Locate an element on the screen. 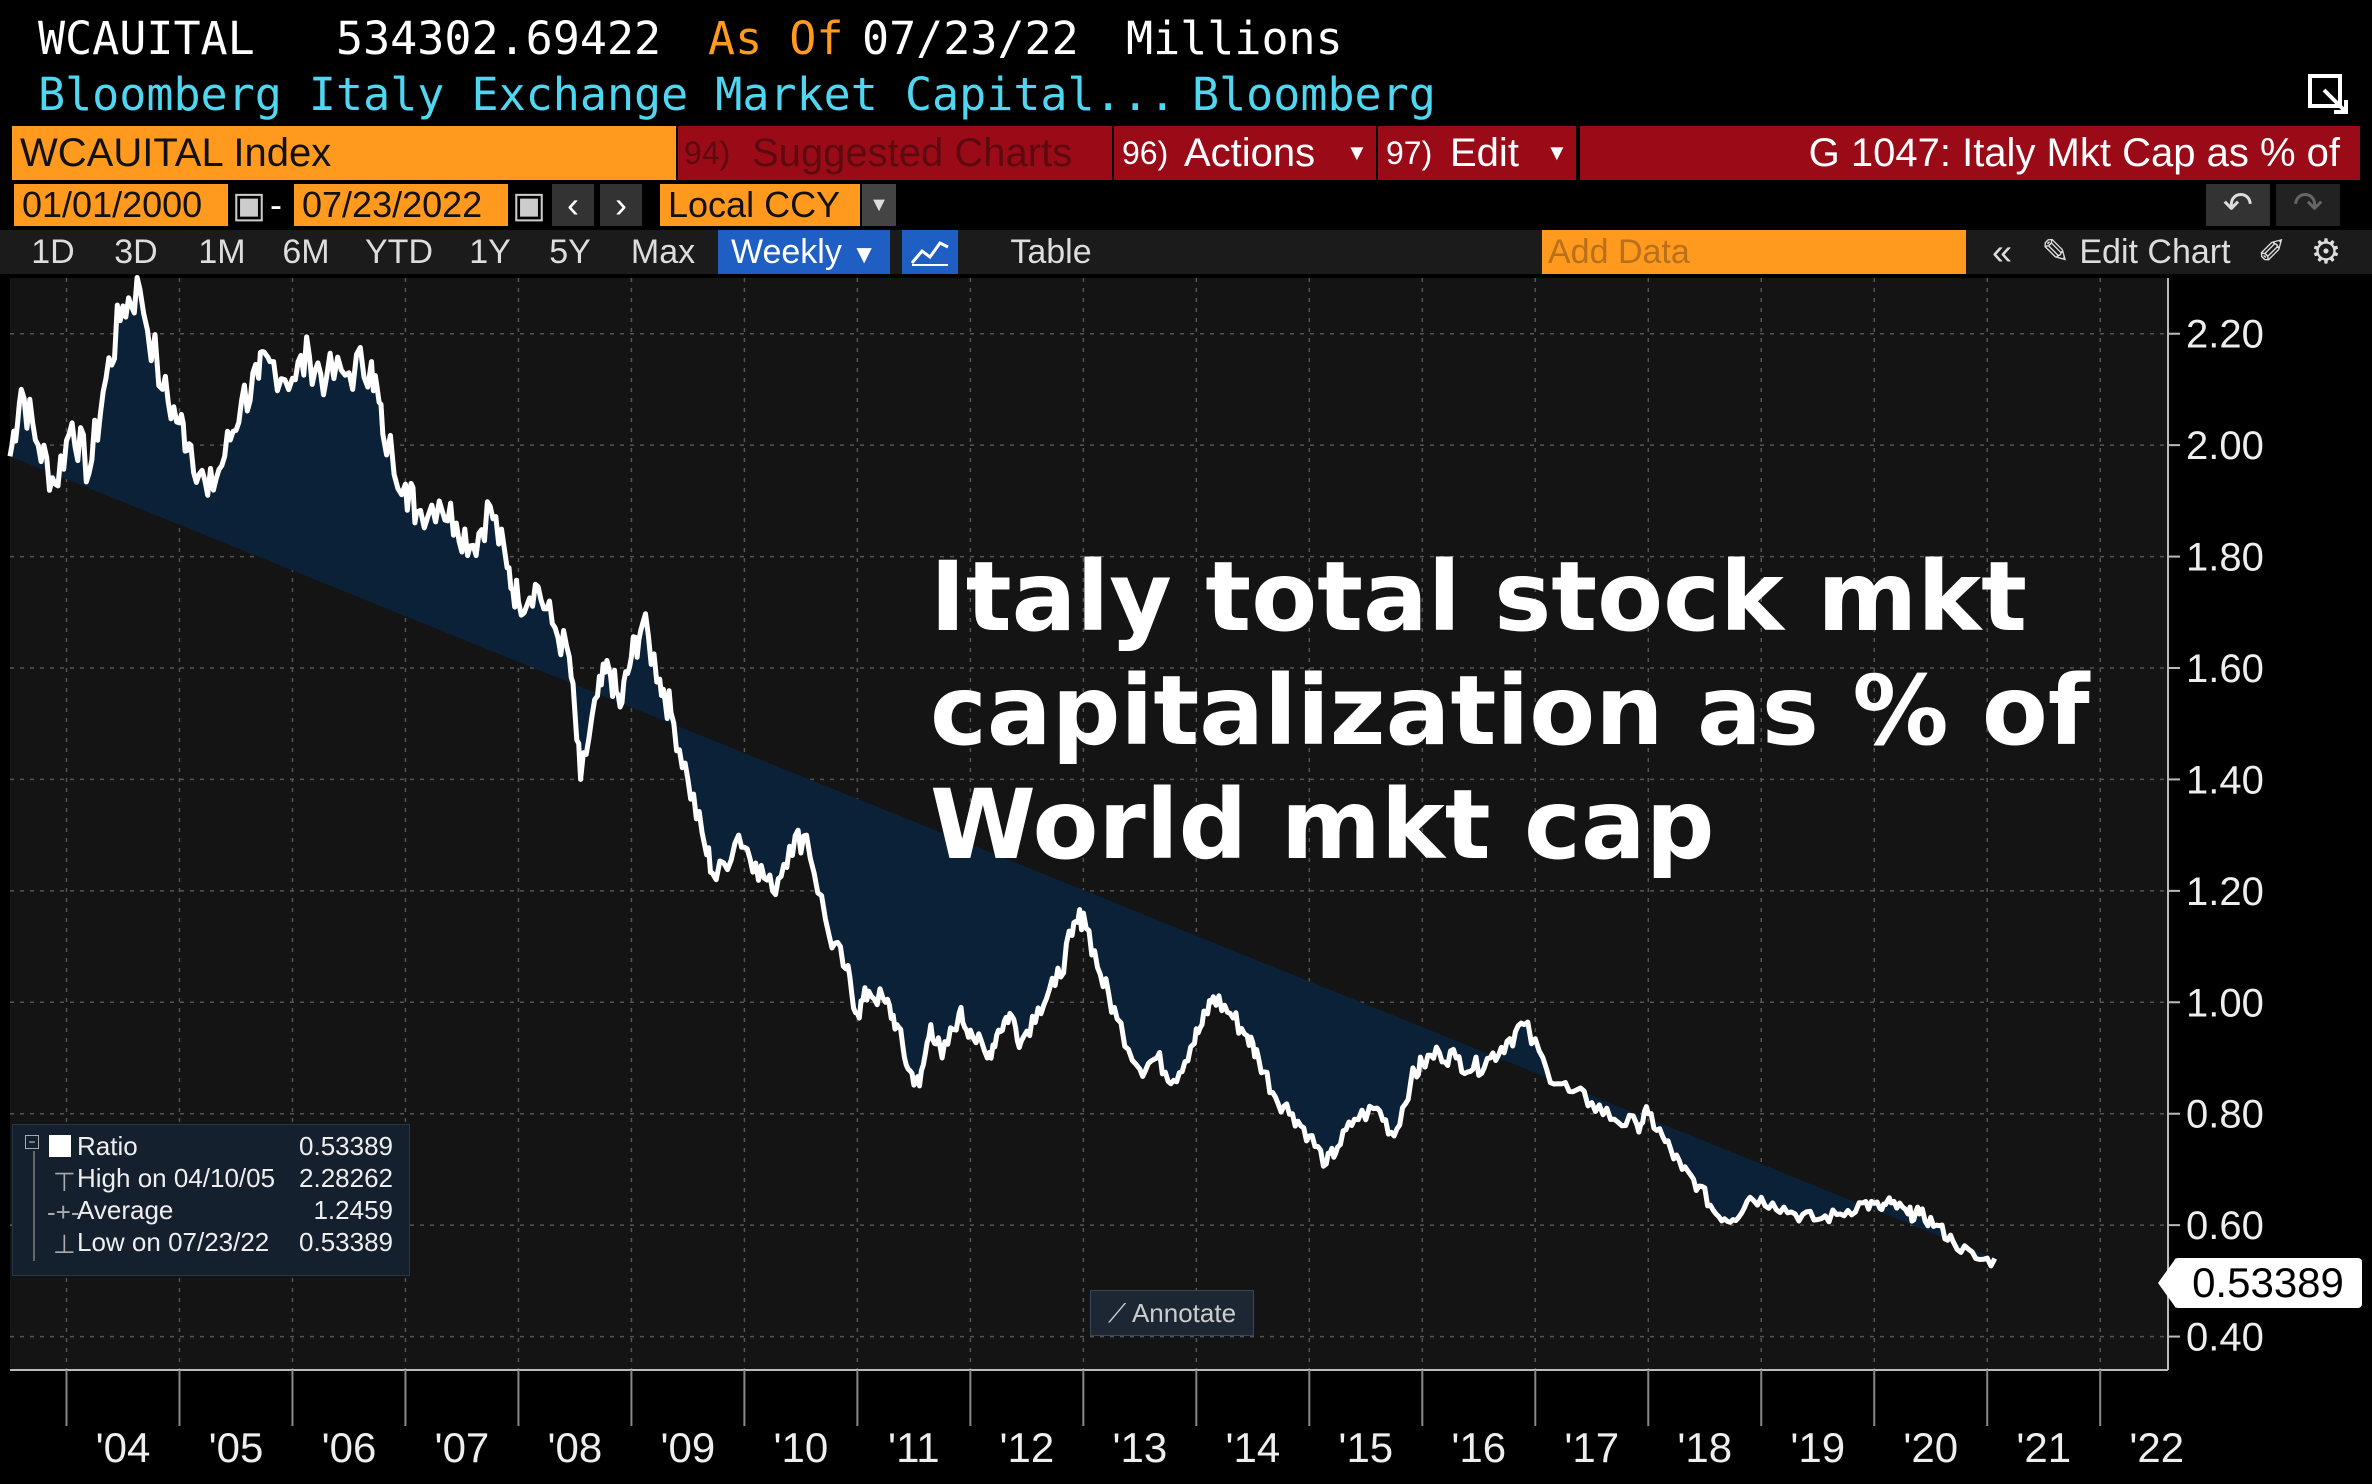 Image resolution: width=2372 pixels, height=1484 pixels. source-label: Bloomberg is located at coordinates (1314, 94).